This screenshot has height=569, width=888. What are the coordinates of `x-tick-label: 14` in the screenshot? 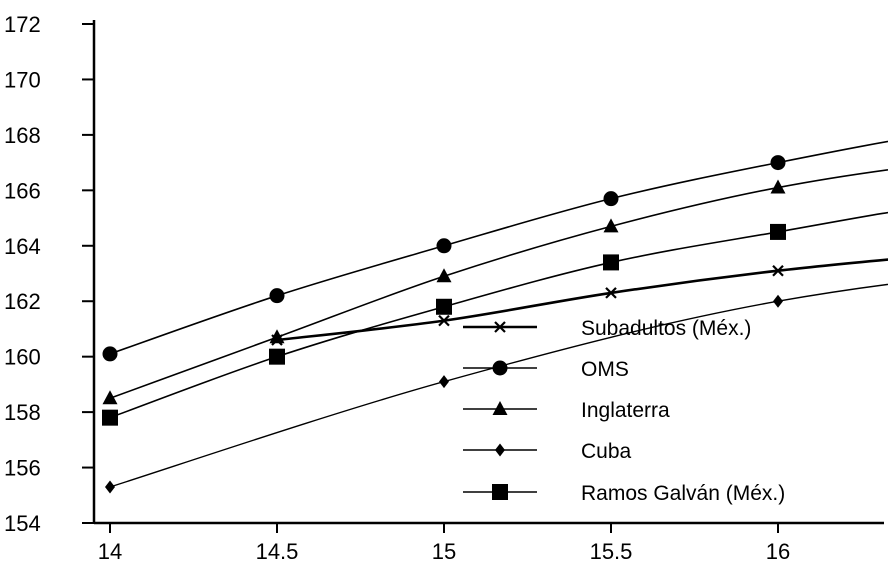 It's located at (110, 551).